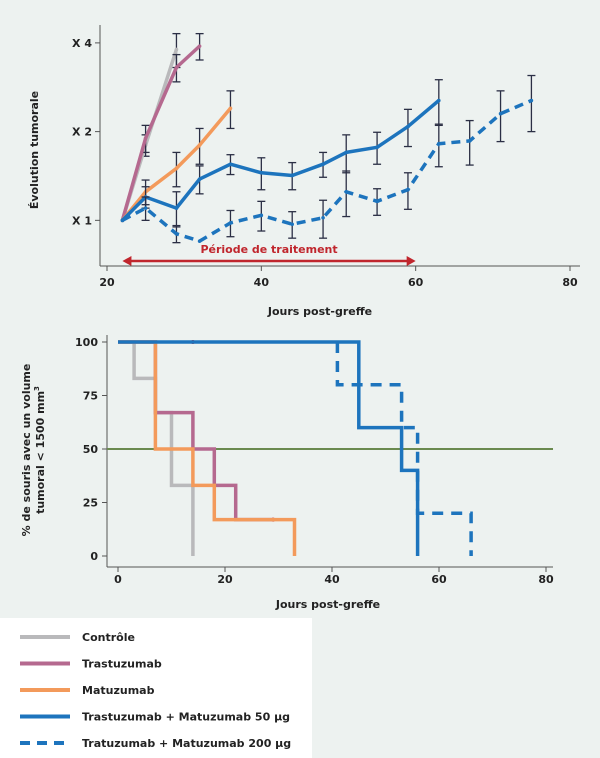 Image resolution: width=600 pixels, height=758 pixels. What do you see at coordinates (118, 579) in the screenshot?
I see `bottom-x-tick-label: 0` at bounding box center [118, 579].